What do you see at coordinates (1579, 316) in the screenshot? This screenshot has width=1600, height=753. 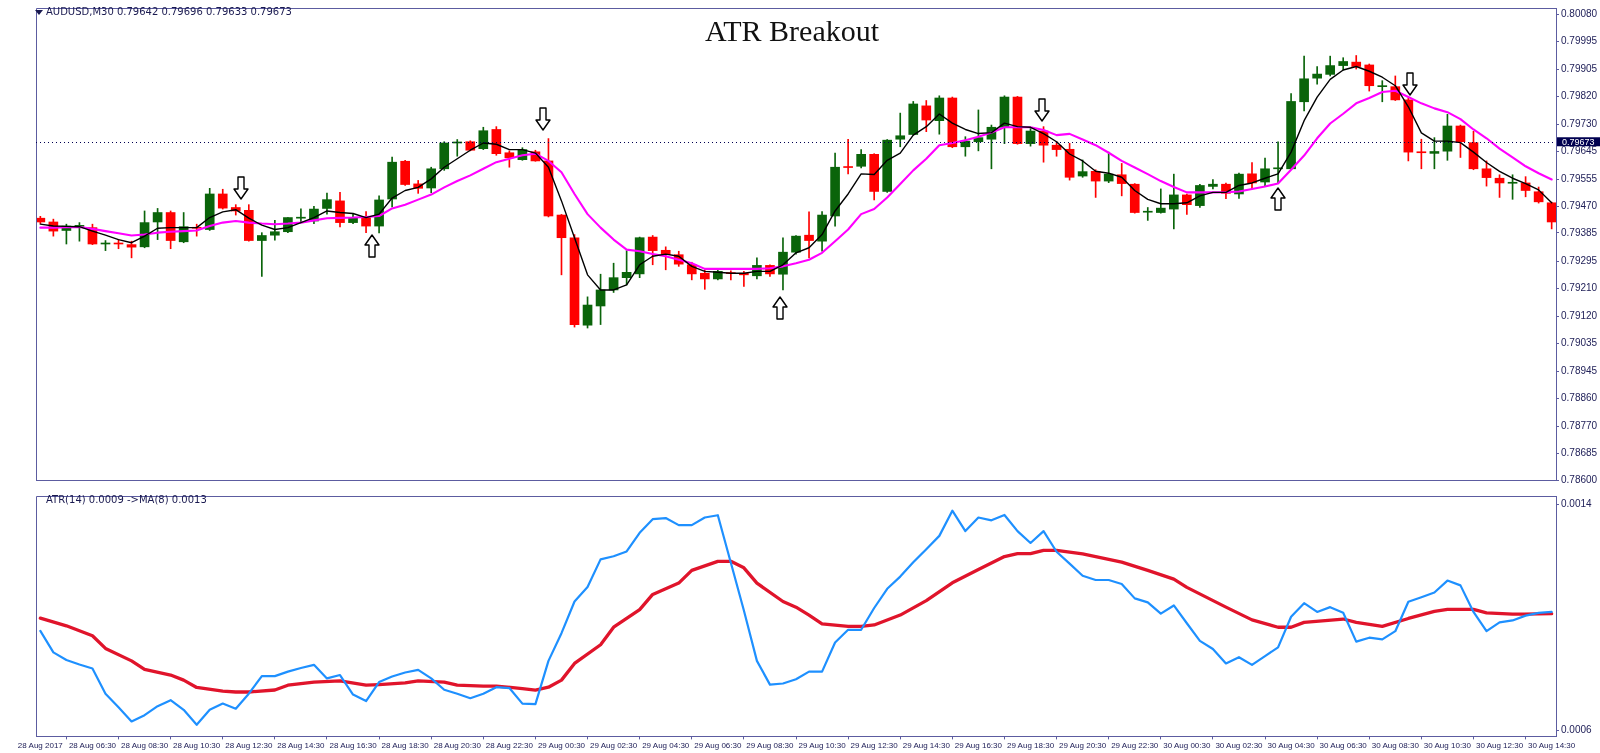 I see `y-tick-label: 0.79120` at bounding box center [1579, 316].